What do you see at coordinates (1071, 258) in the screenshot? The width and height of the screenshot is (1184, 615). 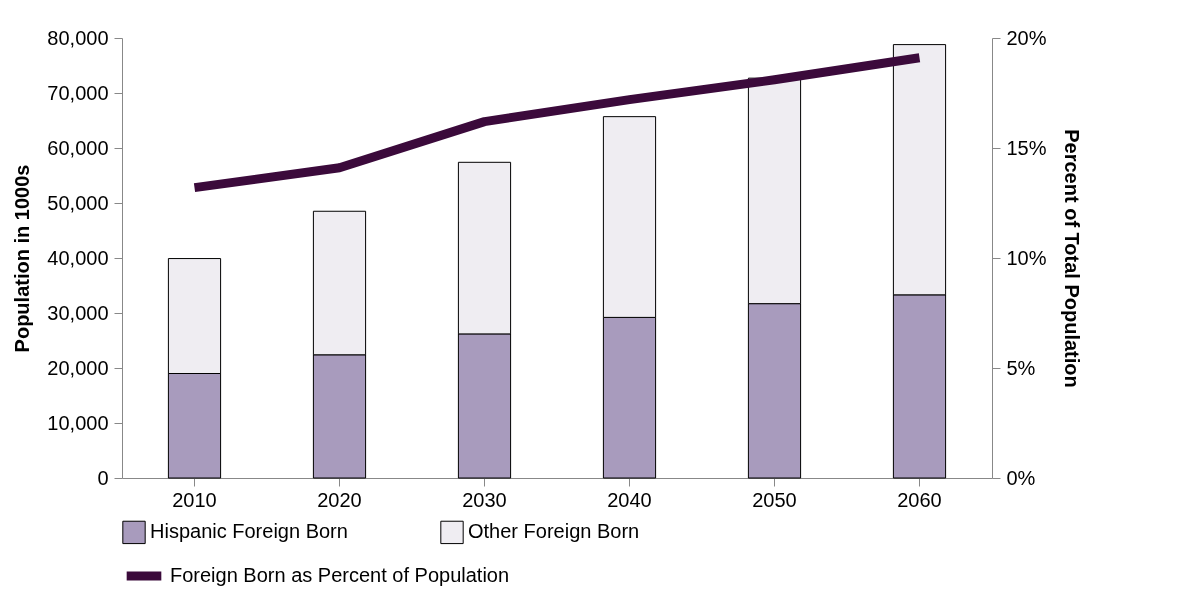 I see `y2-axis-title: Percent of Total Population` at bounding box center [1071, 258].